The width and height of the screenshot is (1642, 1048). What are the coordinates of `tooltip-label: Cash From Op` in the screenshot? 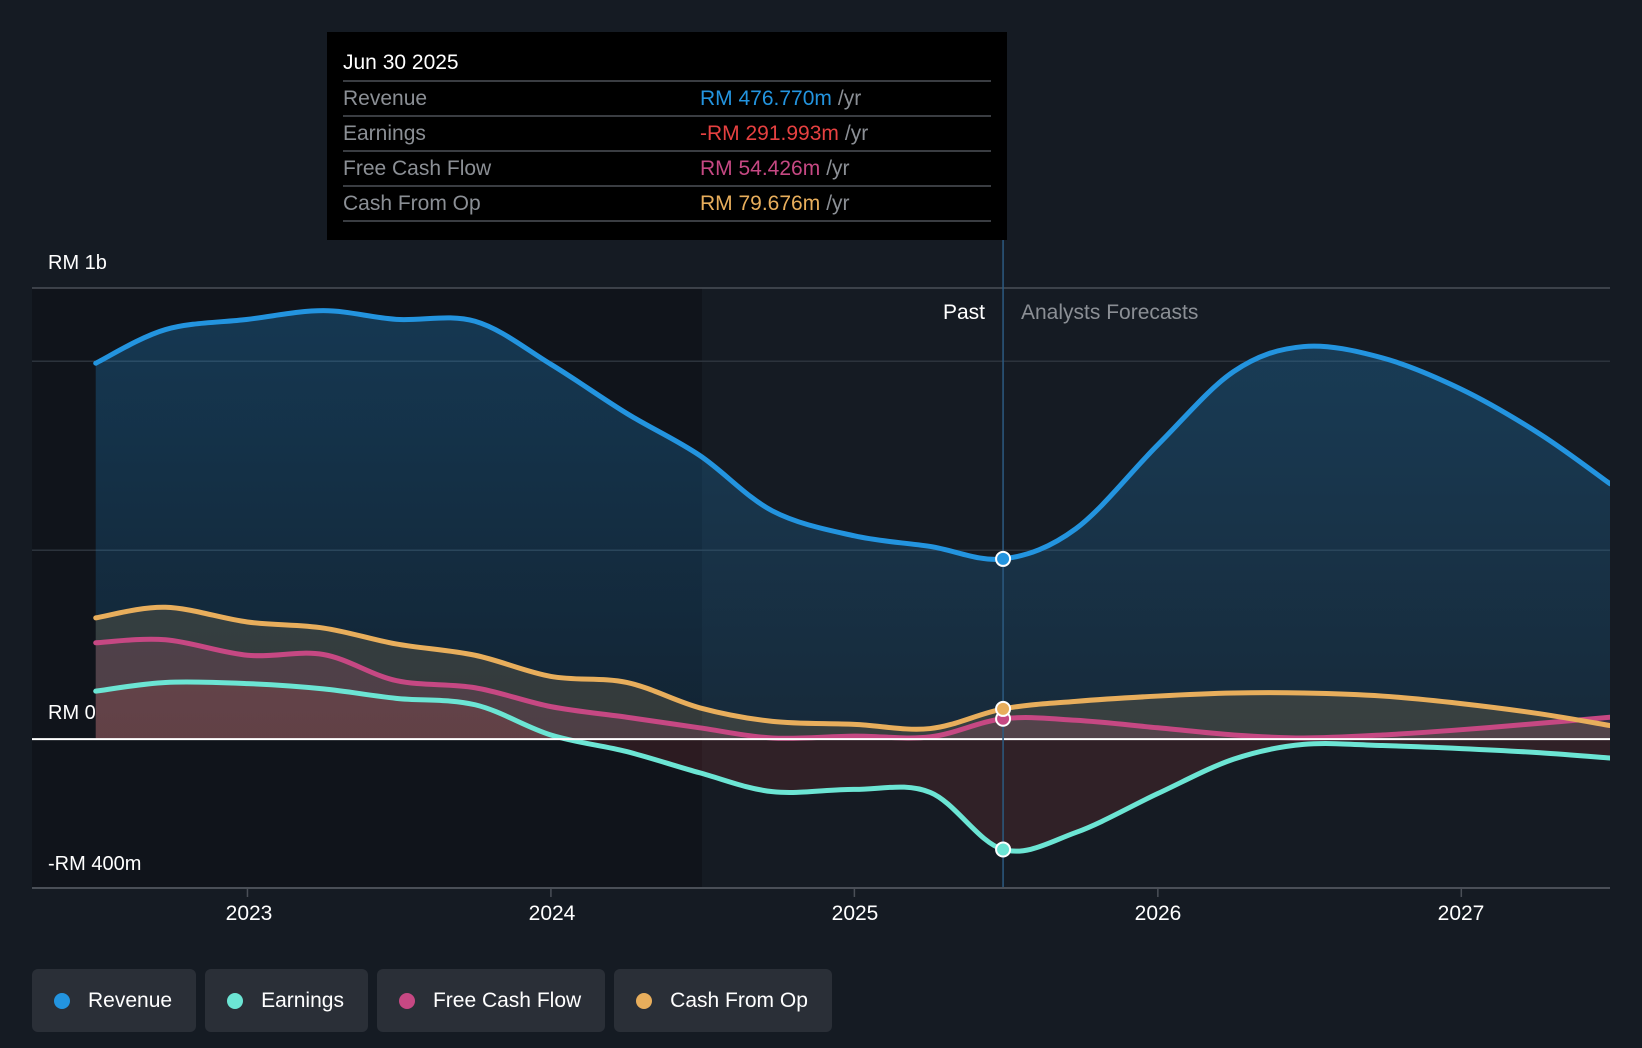 It's located at (412, 203).